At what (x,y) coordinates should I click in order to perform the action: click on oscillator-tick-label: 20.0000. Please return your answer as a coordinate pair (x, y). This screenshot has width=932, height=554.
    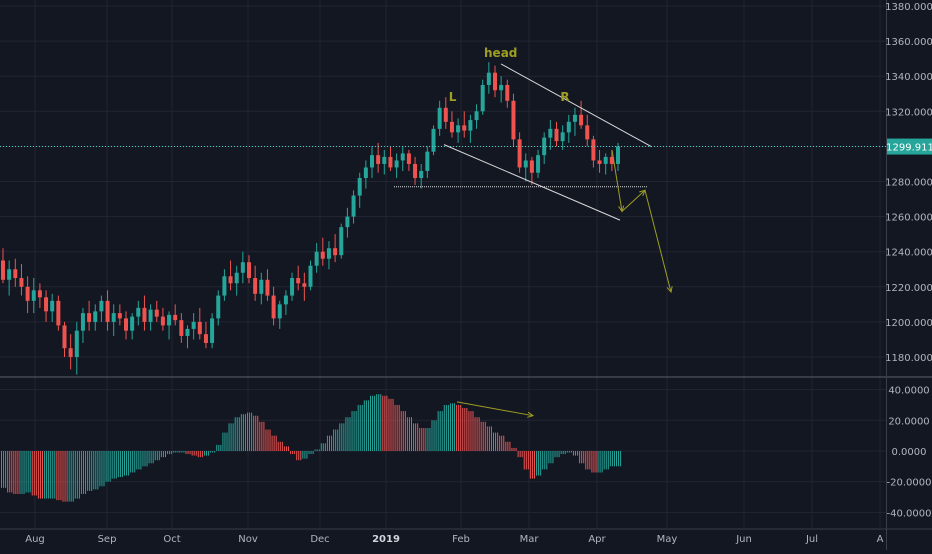
    Looking at the image, I should click on (908, 421).